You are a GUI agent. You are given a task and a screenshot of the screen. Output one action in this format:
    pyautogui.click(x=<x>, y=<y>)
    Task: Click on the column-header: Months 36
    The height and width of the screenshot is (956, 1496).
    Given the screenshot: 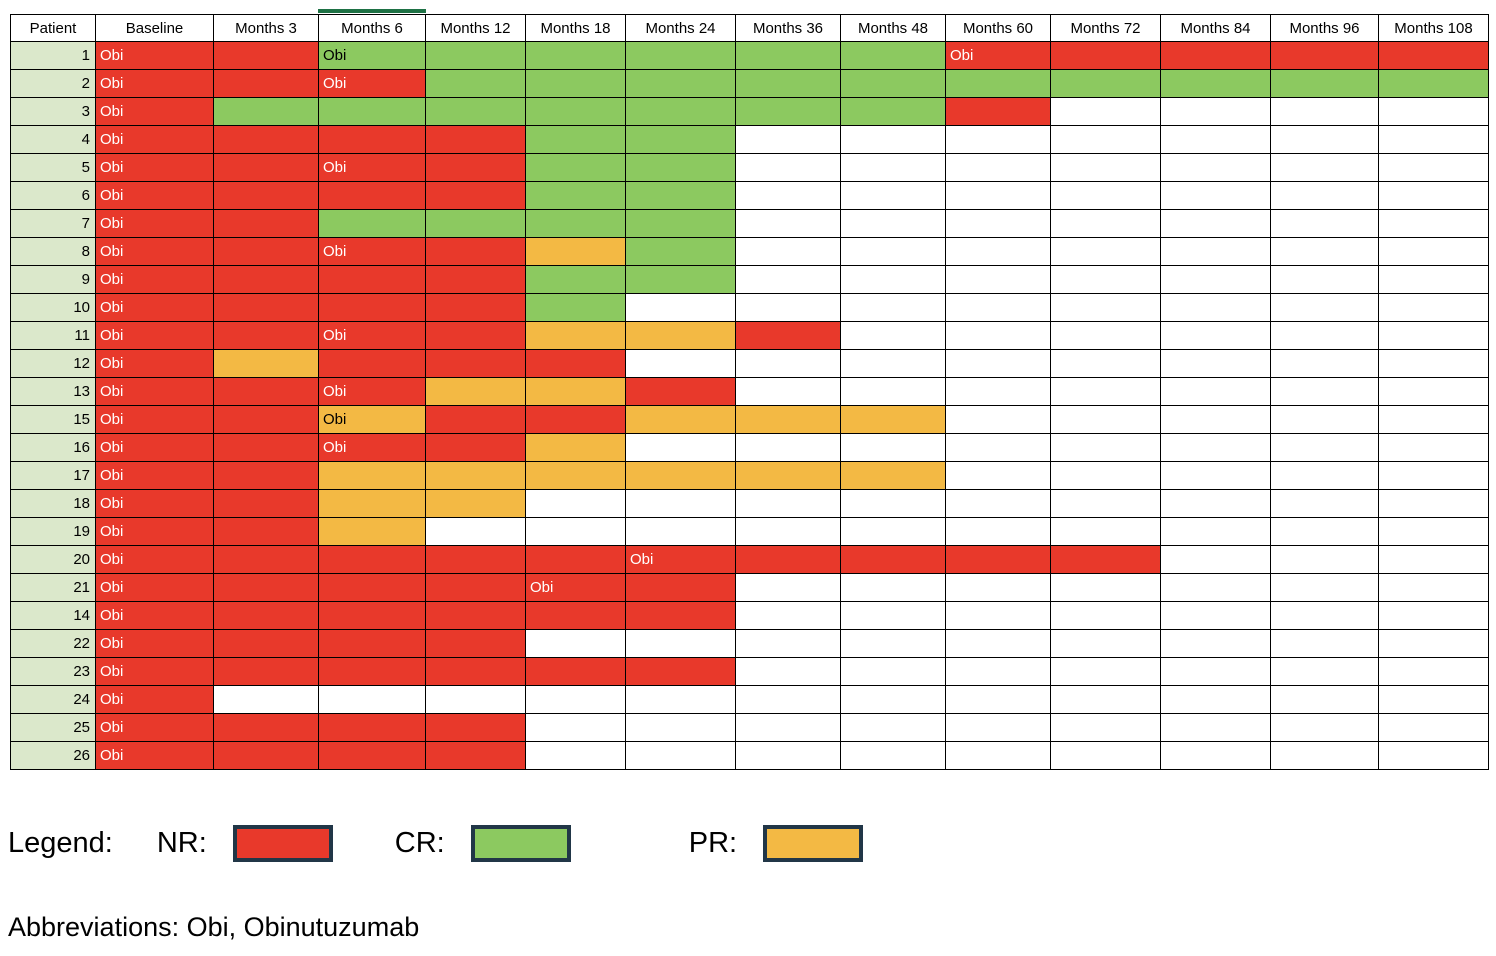 What is the action you would take?
    pyautogui.click(x=788, y=28)
    